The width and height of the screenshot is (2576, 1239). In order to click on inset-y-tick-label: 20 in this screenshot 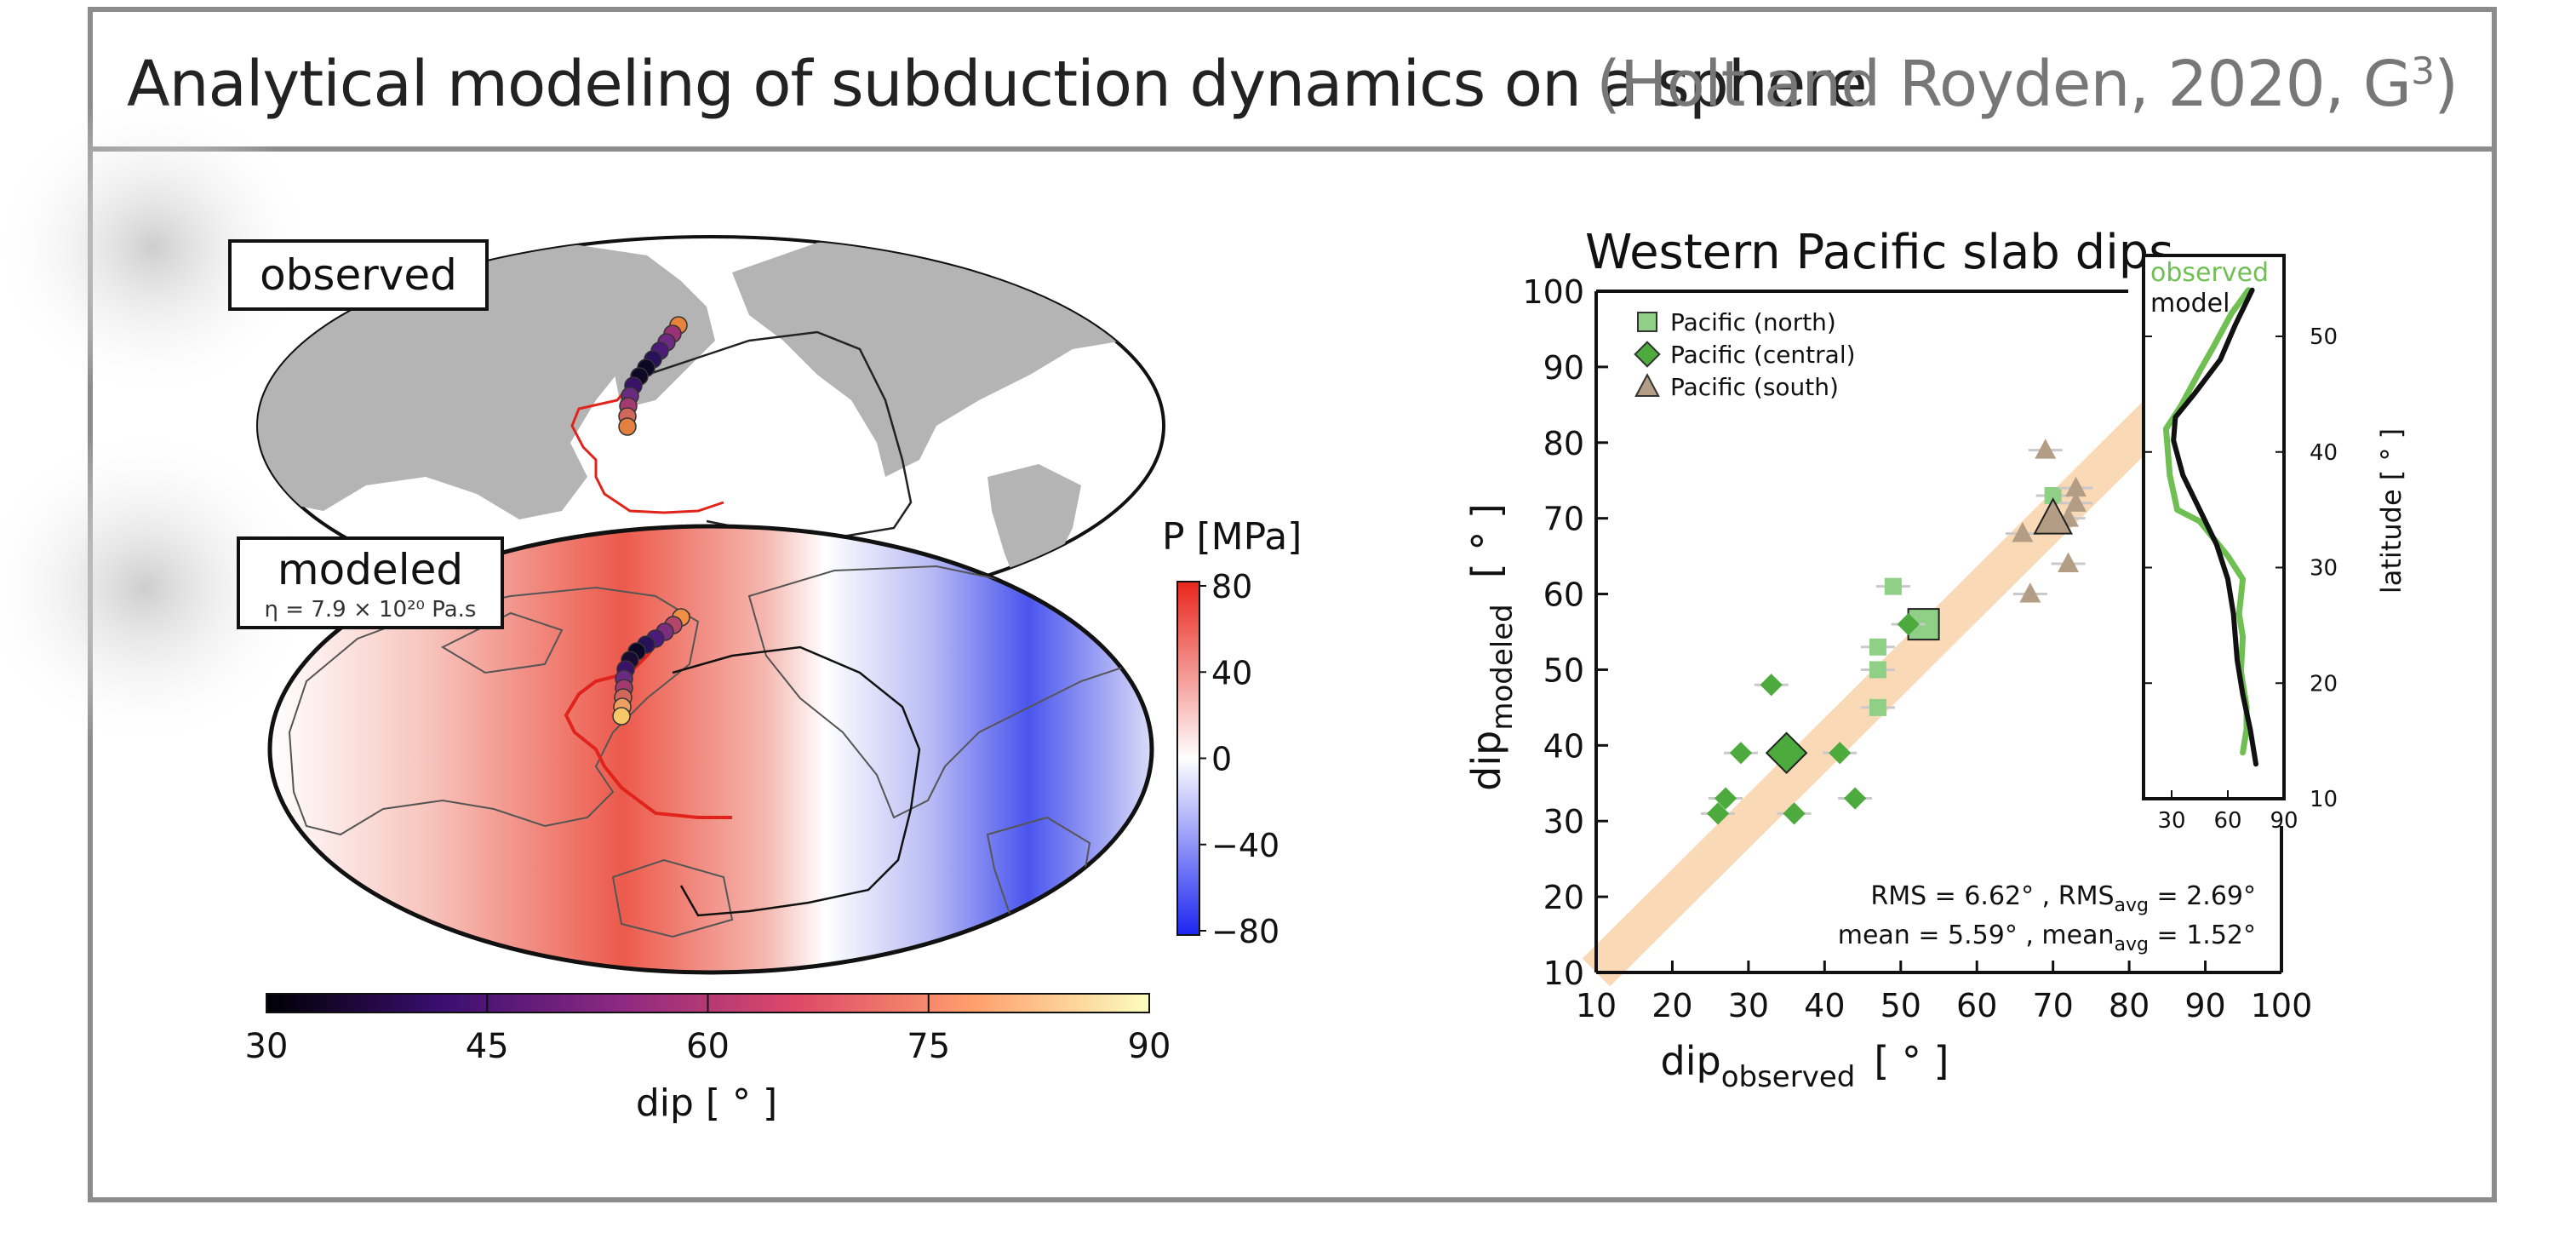, I will do `click(2324, 684)`.